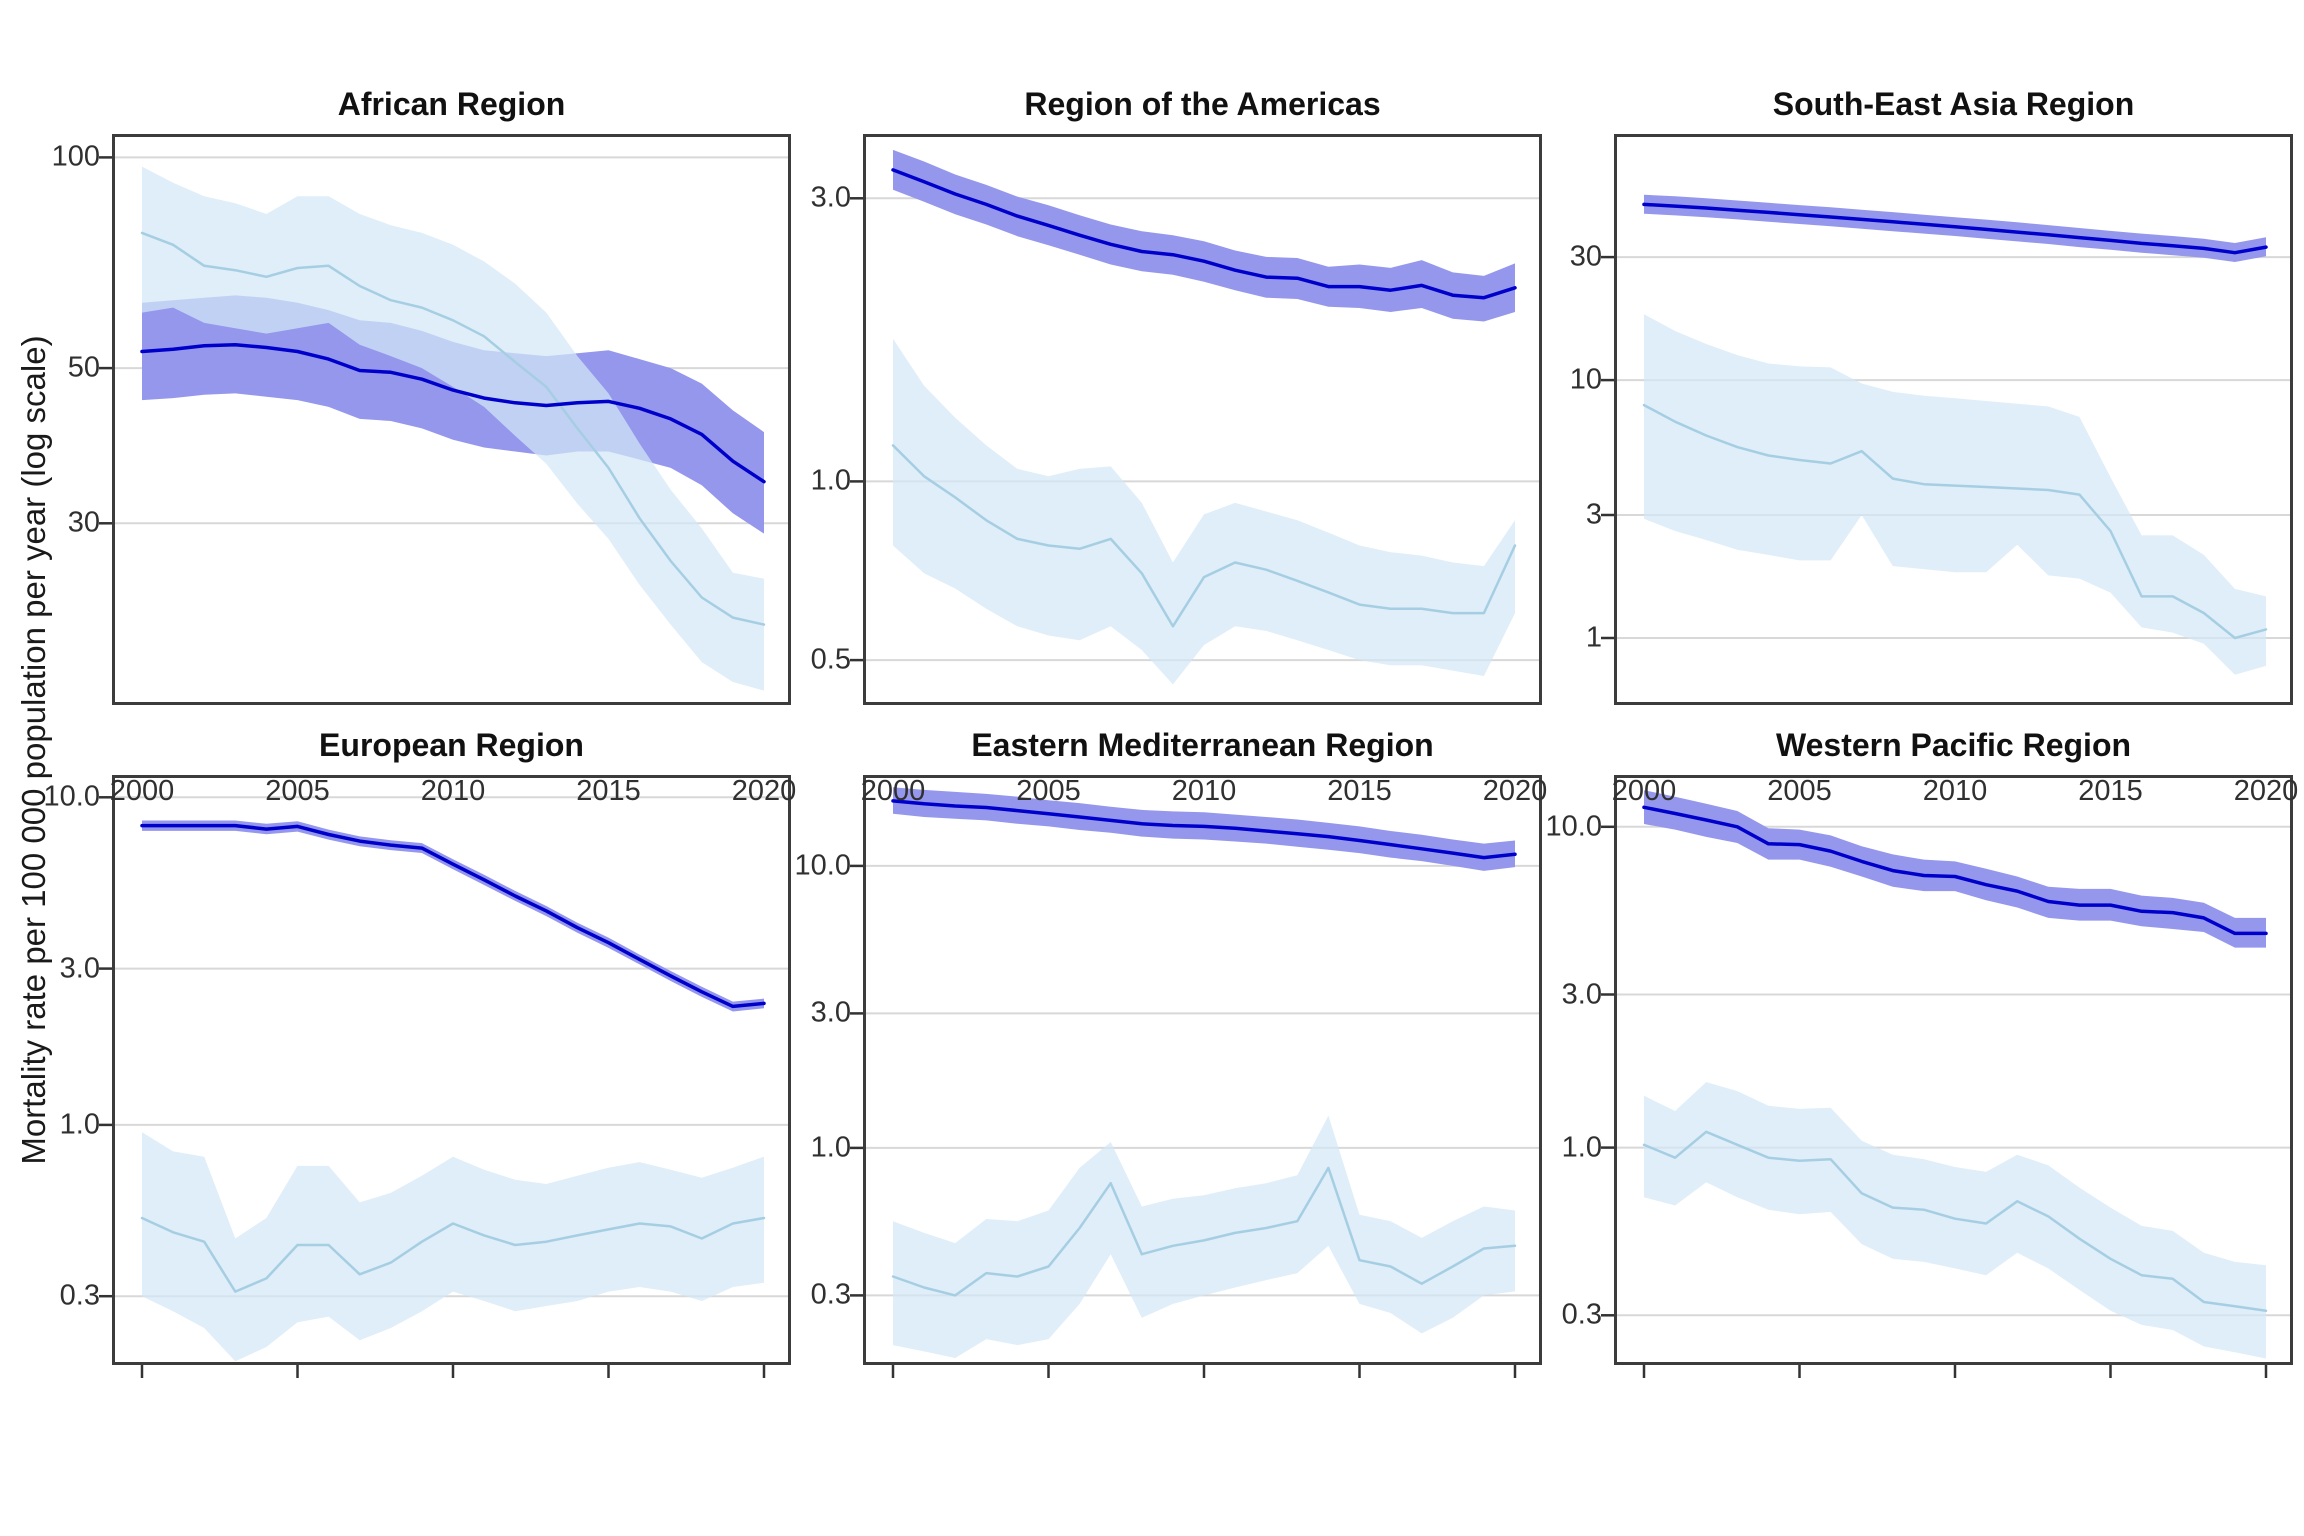 The image size is (2304, 1536). Describe the element at coordinates (451, 104) in the screenshot. I see `panel-title: African Region` at that location.